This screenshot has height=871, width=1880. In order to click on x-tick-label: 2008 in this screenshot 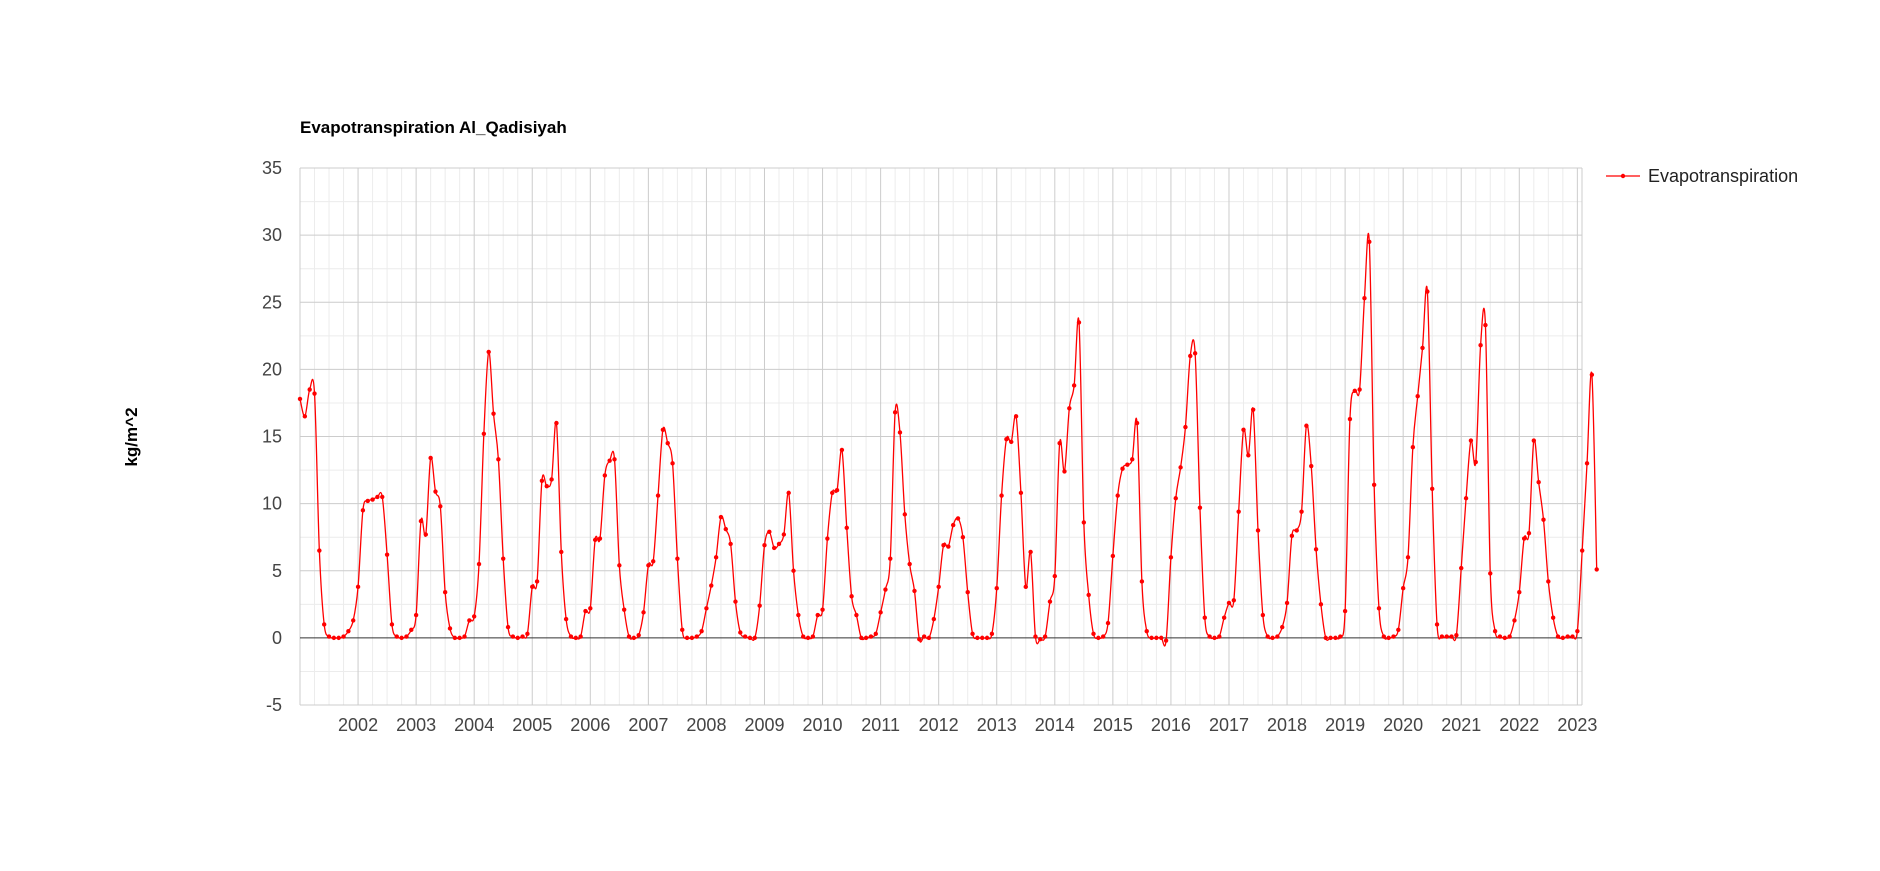, I will do `click(706, 725)`.